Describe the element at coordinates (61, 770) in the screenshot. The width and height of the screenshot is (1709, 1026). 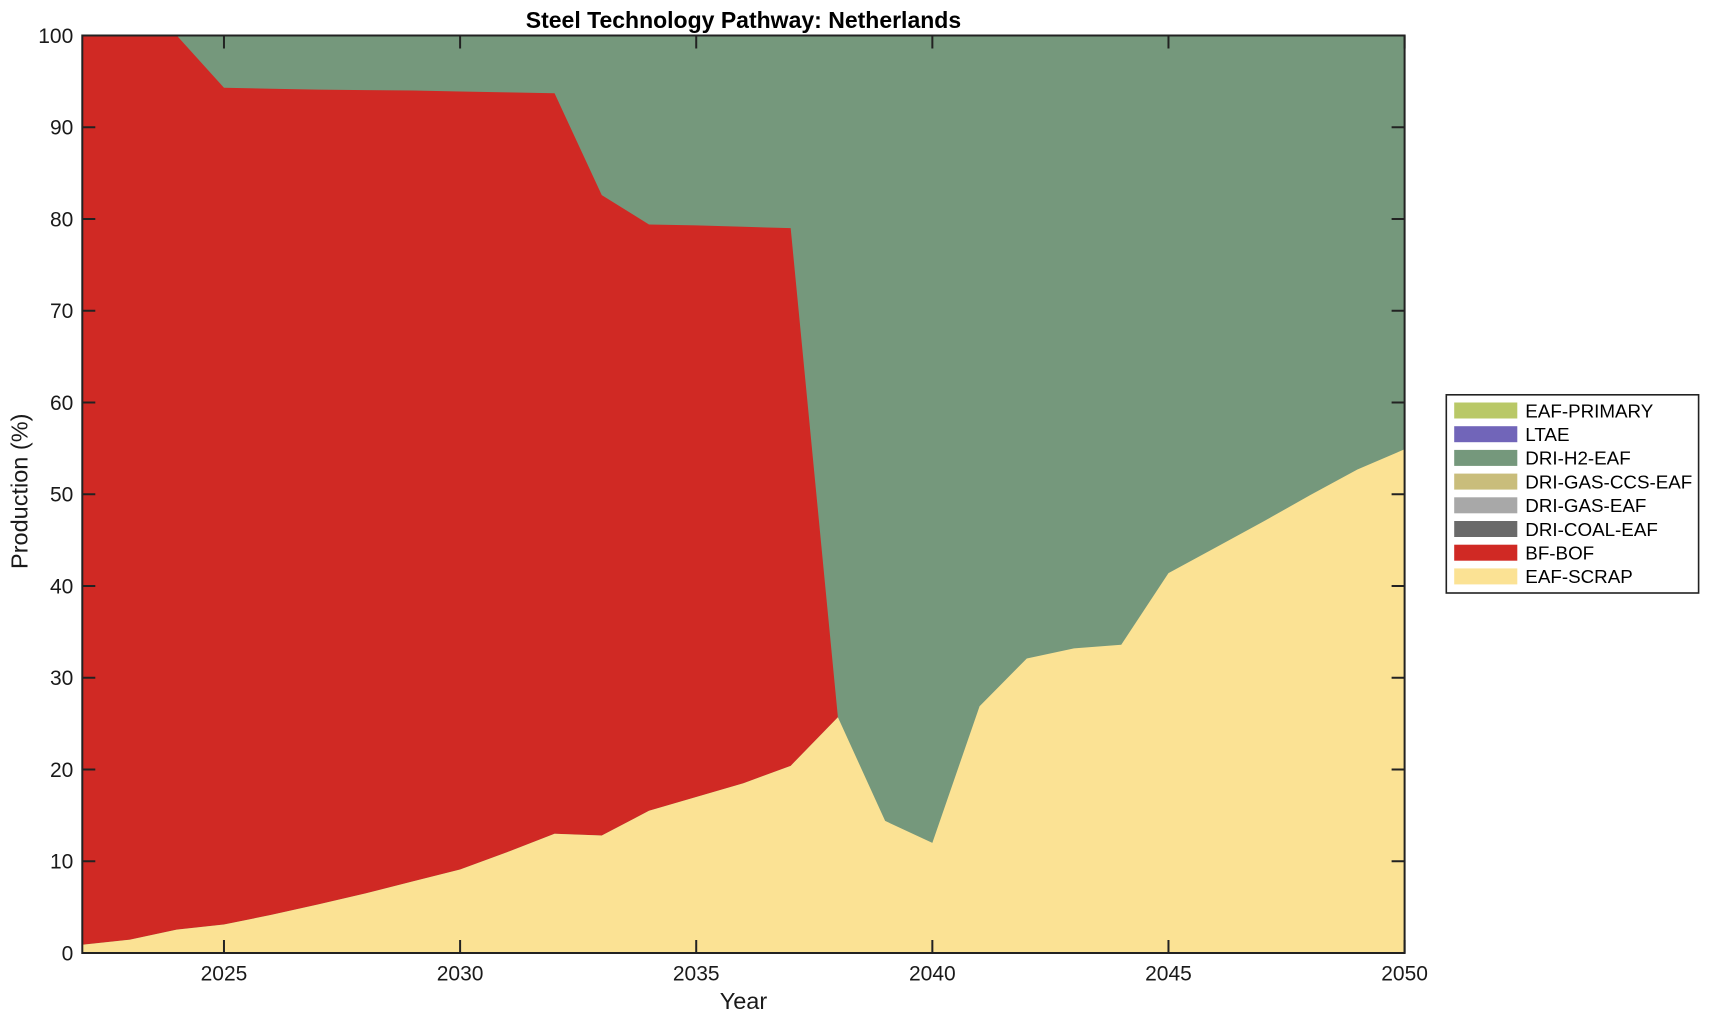
I see `svg-text: 20` at that location.